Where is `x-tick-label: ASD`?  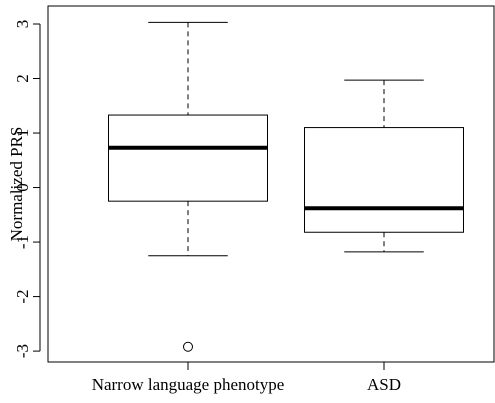
x-tick-label: ASD is located at coordinates (384, 384).